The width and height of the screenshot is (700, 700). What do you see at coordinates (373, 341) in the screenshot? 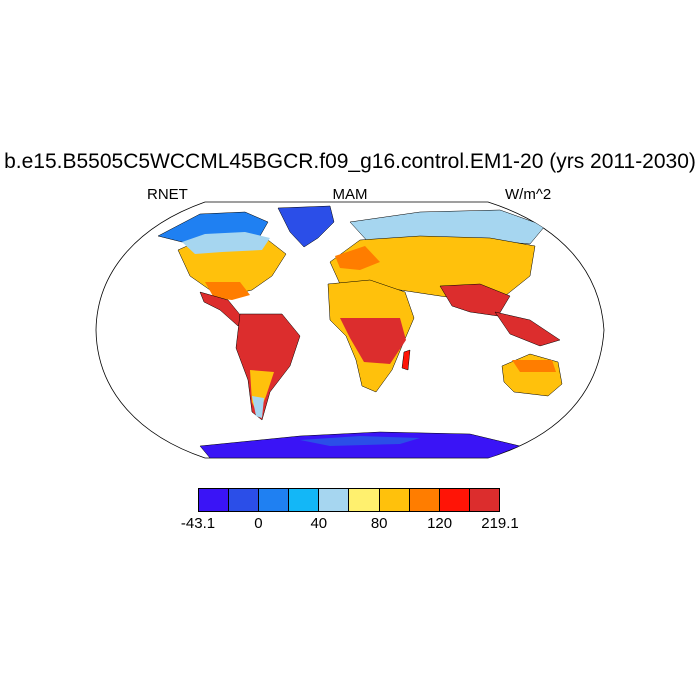
I see `africa-central` at bounding box center [373, 341].